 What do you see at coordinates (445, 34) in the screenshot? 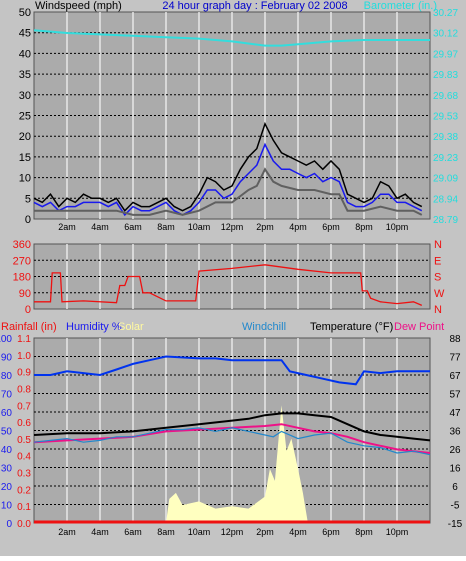
I see `barometer-tick-label: 30.12` at bounding box center [445, 34].